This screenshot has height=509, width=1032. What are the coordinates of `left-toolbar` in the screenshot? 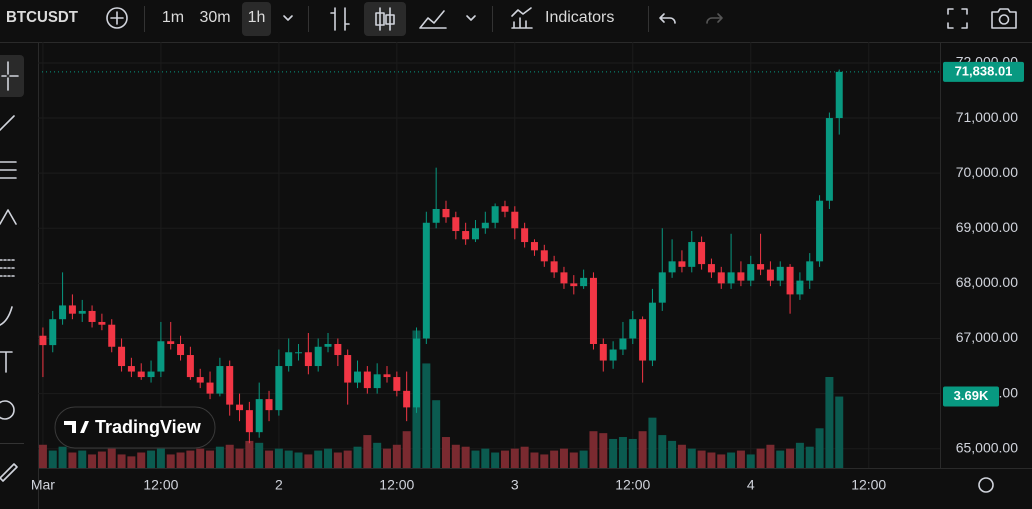 It's located at (19, 276).